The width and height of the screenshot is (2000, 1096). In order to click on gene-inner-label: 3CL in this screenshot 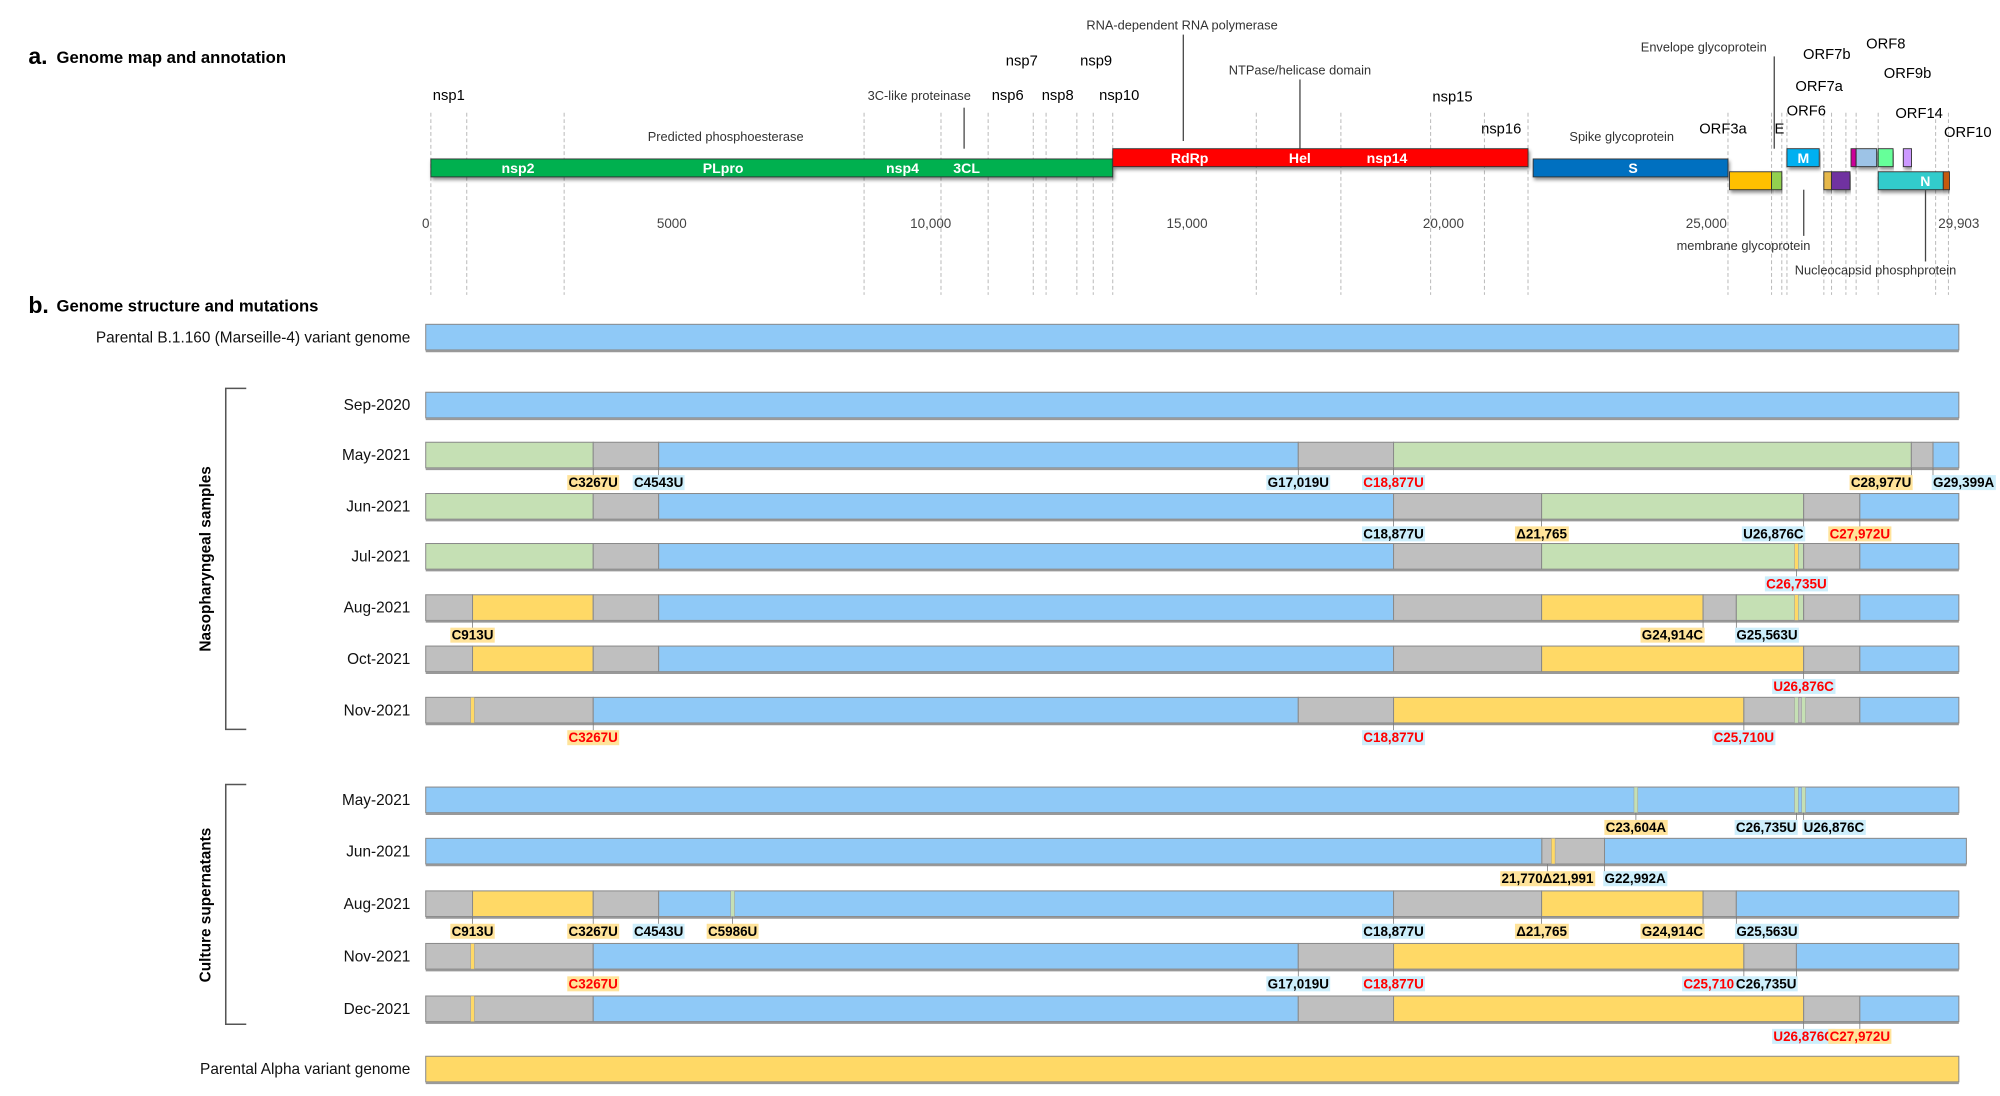, I will do `click(966, 168)`.